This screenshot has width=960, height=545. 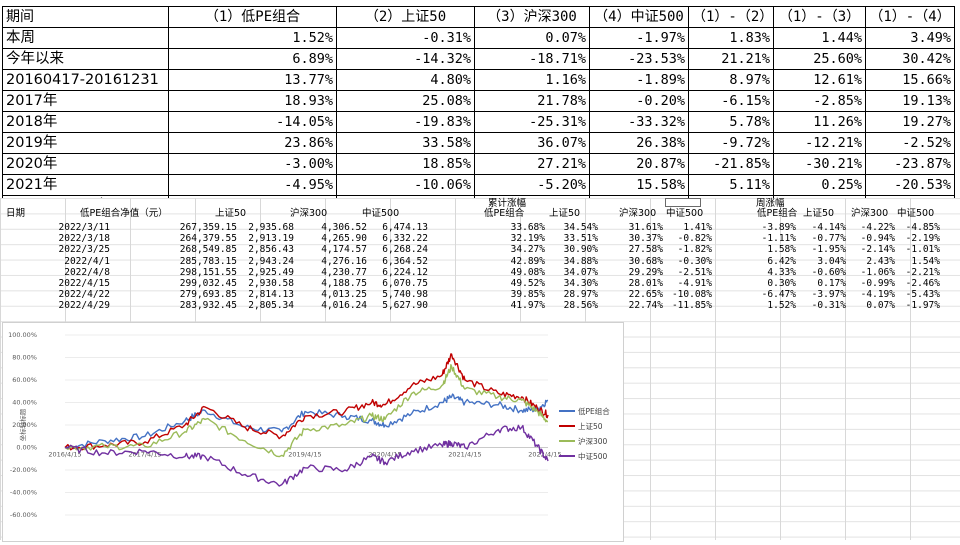 I want to click on nav-cell: 285,783.15, so click(x=208, y=261).